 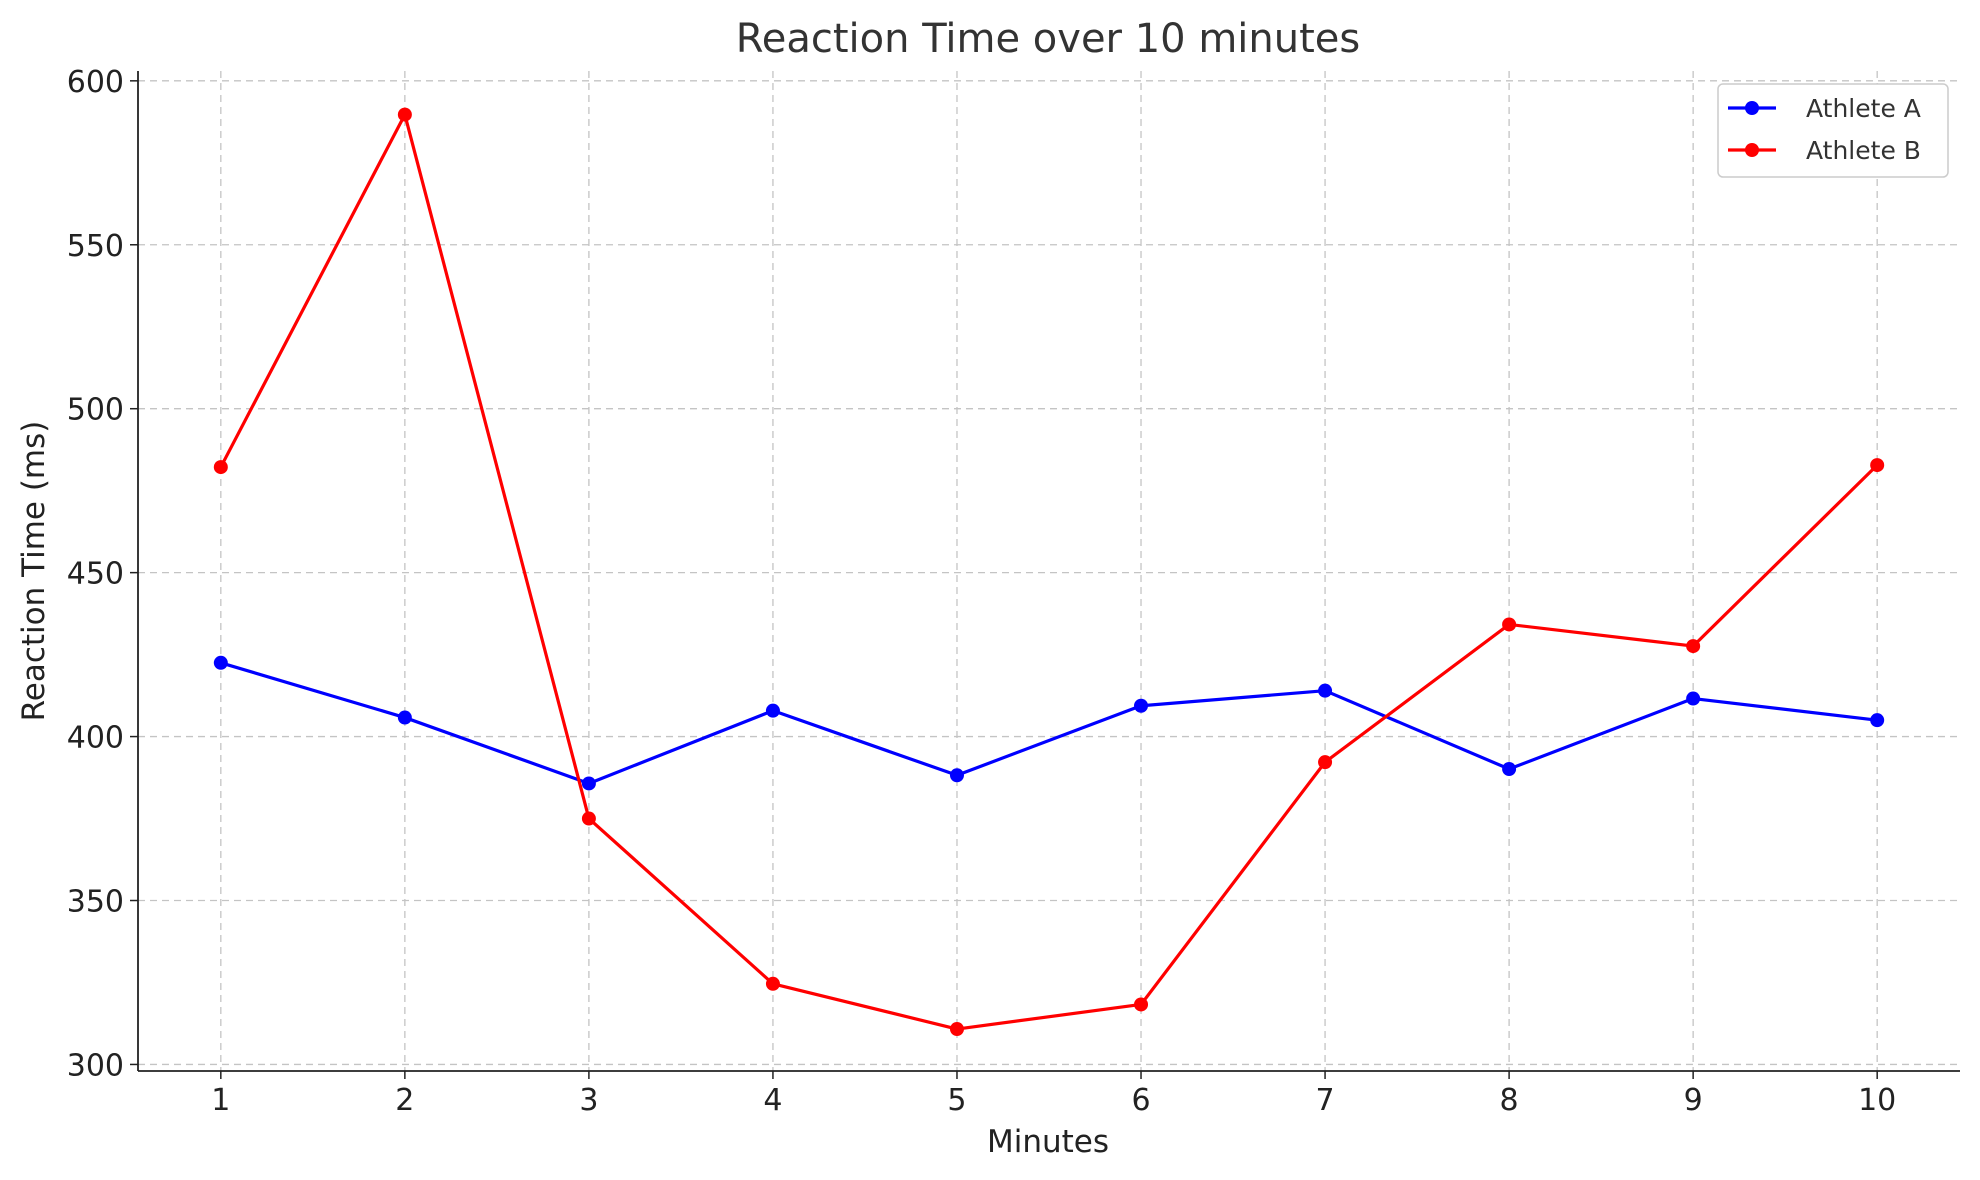 What do you see at coordinates (95, 1065) in the screenshot?
I see `y-tick-label: 300` at bounding box center [95, 1065].